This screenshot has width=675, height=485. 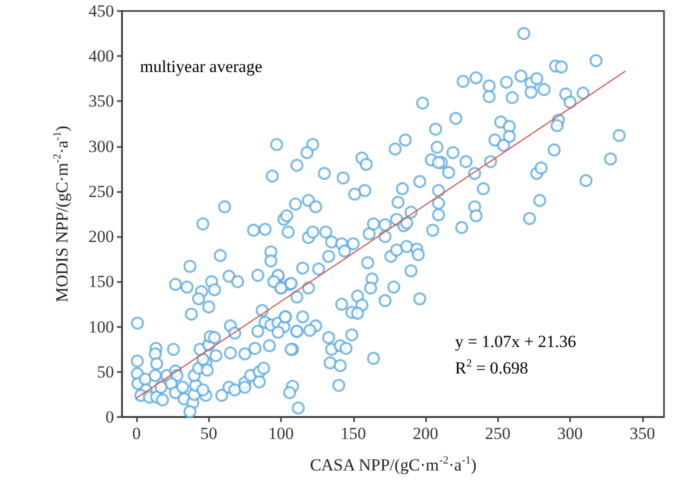 I want to click on y-tick-label: 250, so click(x=101, y=191).